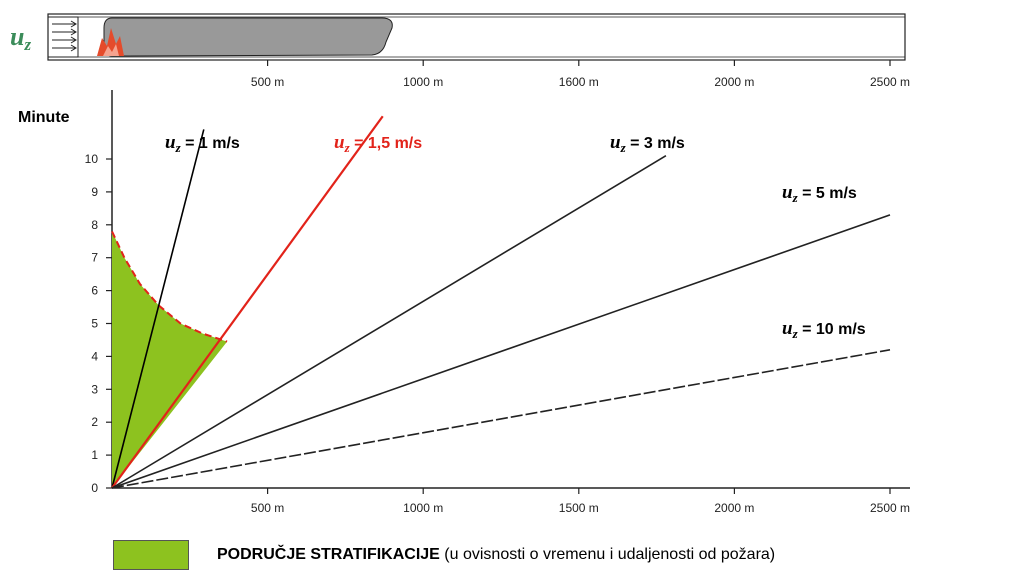 The image size is (1017, 574). I want to click on y-tick-label: 1, so click(94, 455).